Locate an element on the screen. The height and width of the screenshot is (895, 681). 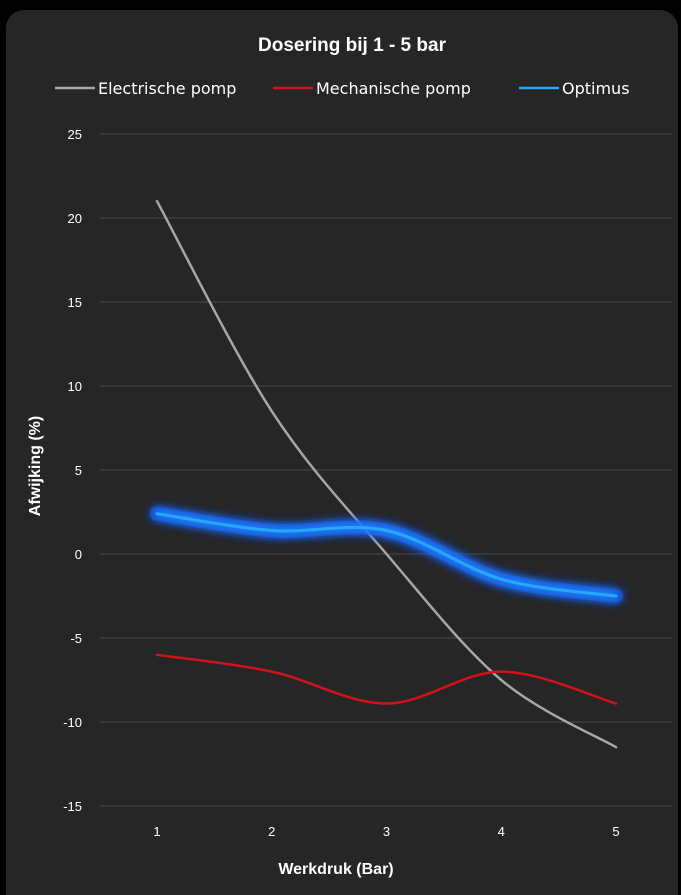
chart-title: Dosering bij 1 - 5 bar is located at coordinates (352, 45).